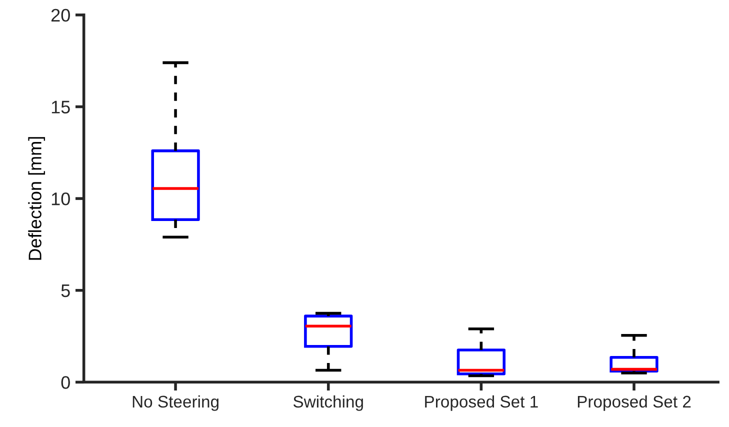  I want to click on y-axis-title: Deflection [mm], so click(37, 198).